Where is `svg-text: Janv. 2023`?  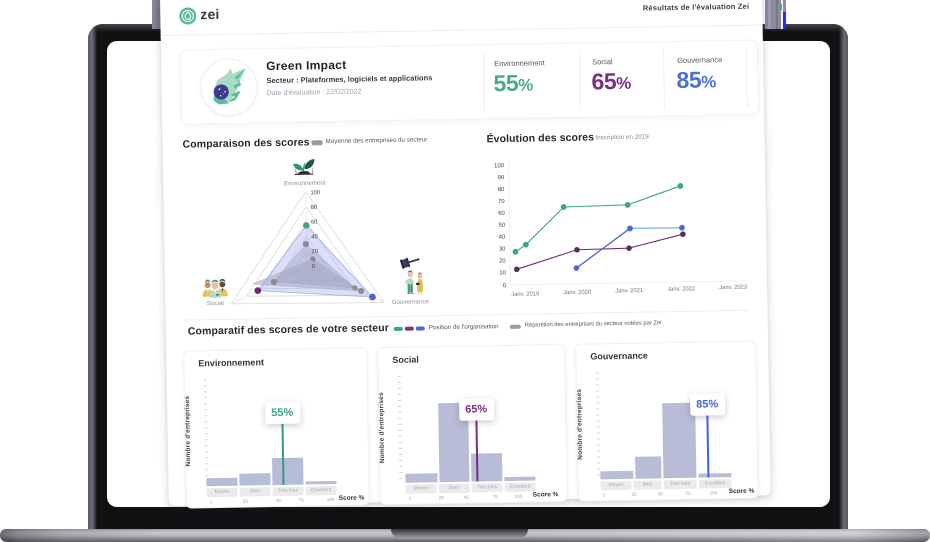 svg-text: Janv. 2023 is located at coordinates (733, 288).